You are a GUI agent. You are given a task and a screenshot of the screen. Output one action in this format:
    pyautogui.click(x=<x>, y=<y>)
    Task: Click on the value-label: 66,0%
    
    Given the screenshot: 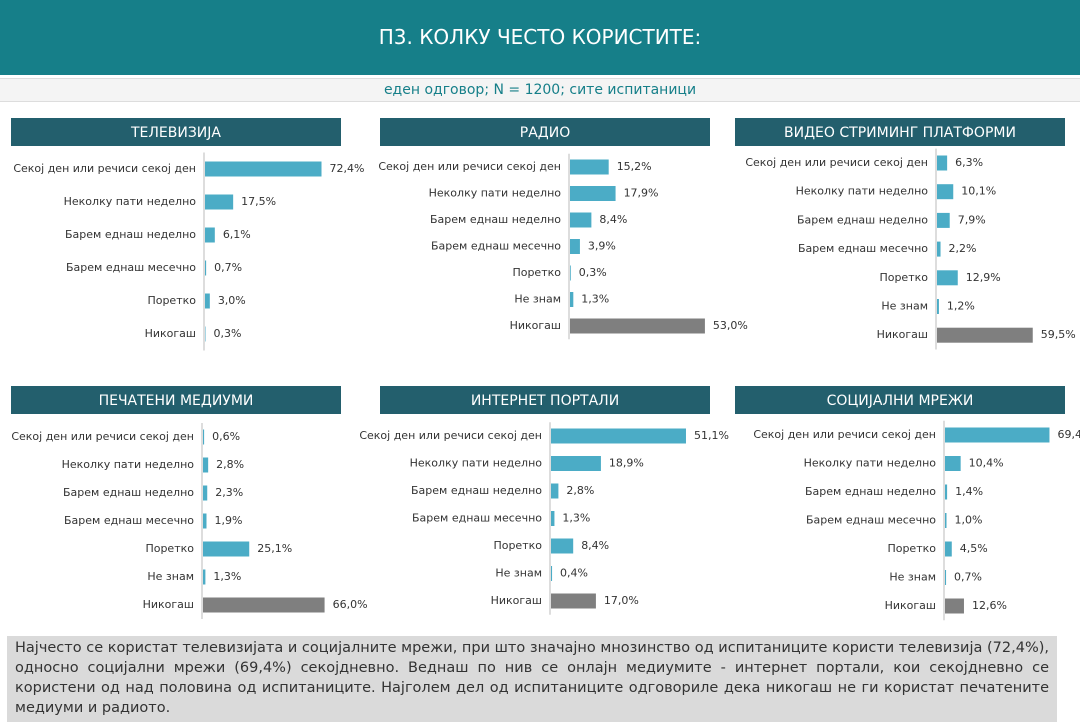 What is the action you would take?
    pyautogui.click(x=350, y=604)
    